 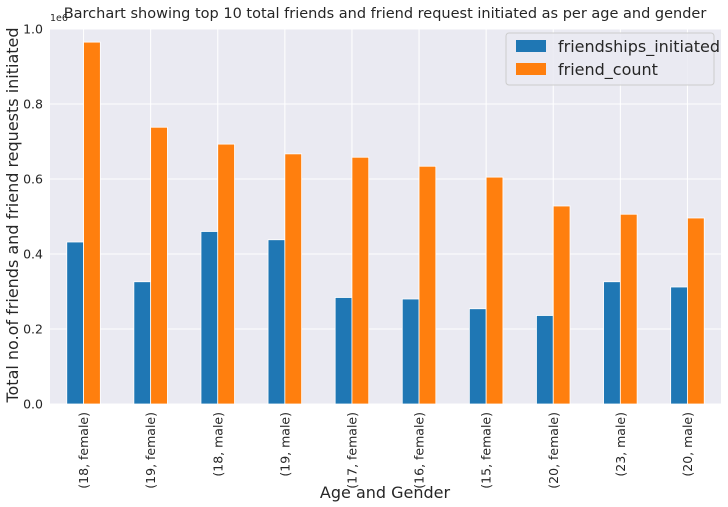 What do you see at coordinates (217, 444) in the screenshot?
I see `x-tick-label: (18, male)` at bounding box center [217, 444].